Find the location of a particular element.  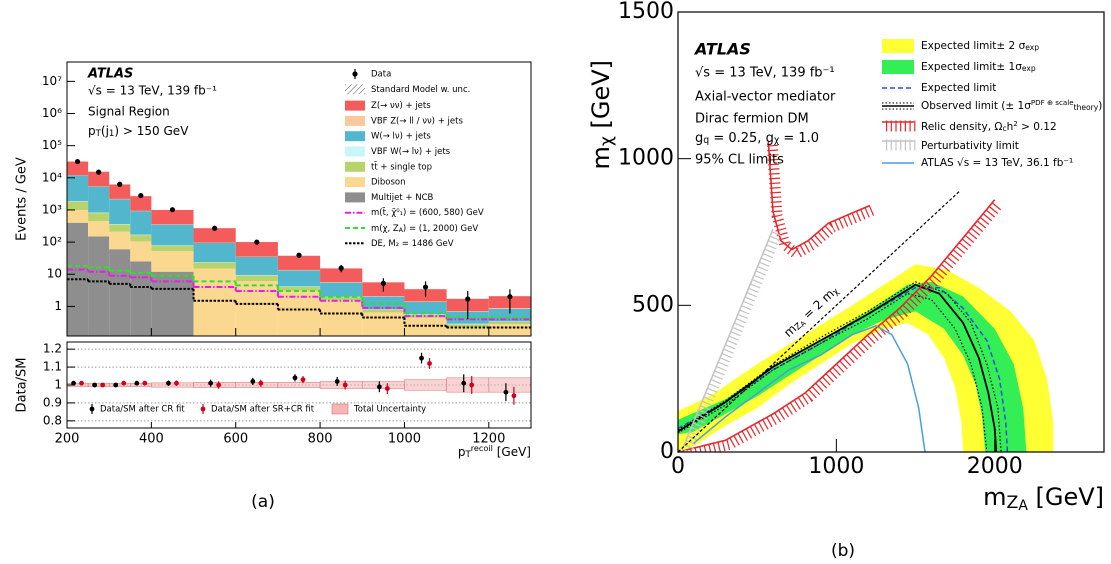

legend-label: ATLAS √s = 13 TeV, 36.1 fb⁻¹ is located at coordinates (997, 163).